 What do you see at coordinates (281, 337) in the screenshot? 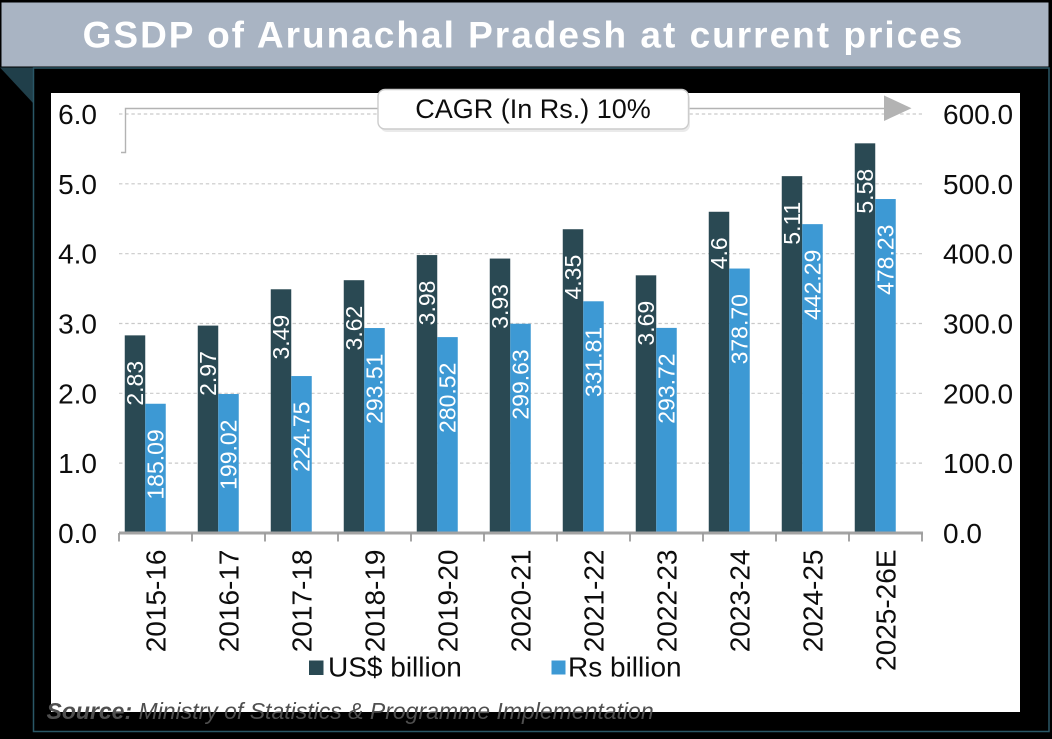
I see `svg-text: 3.49` at bounding box center [281, 337].